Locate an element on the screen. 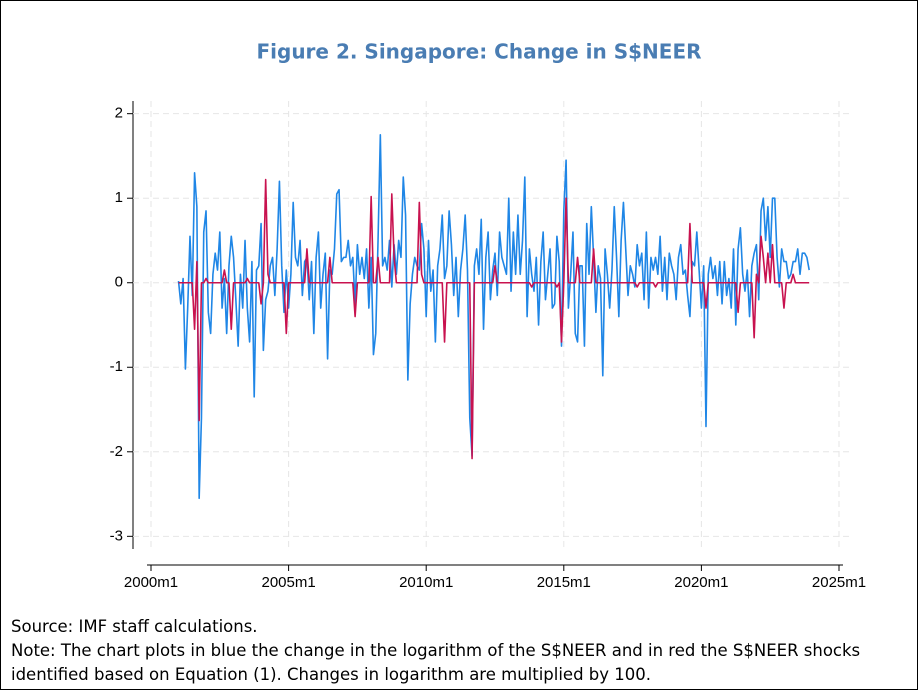 Image resolution: width=918 pixels, height=690 pixels. x-tick-label: 2025m1 is located at coordinates (839, 582).